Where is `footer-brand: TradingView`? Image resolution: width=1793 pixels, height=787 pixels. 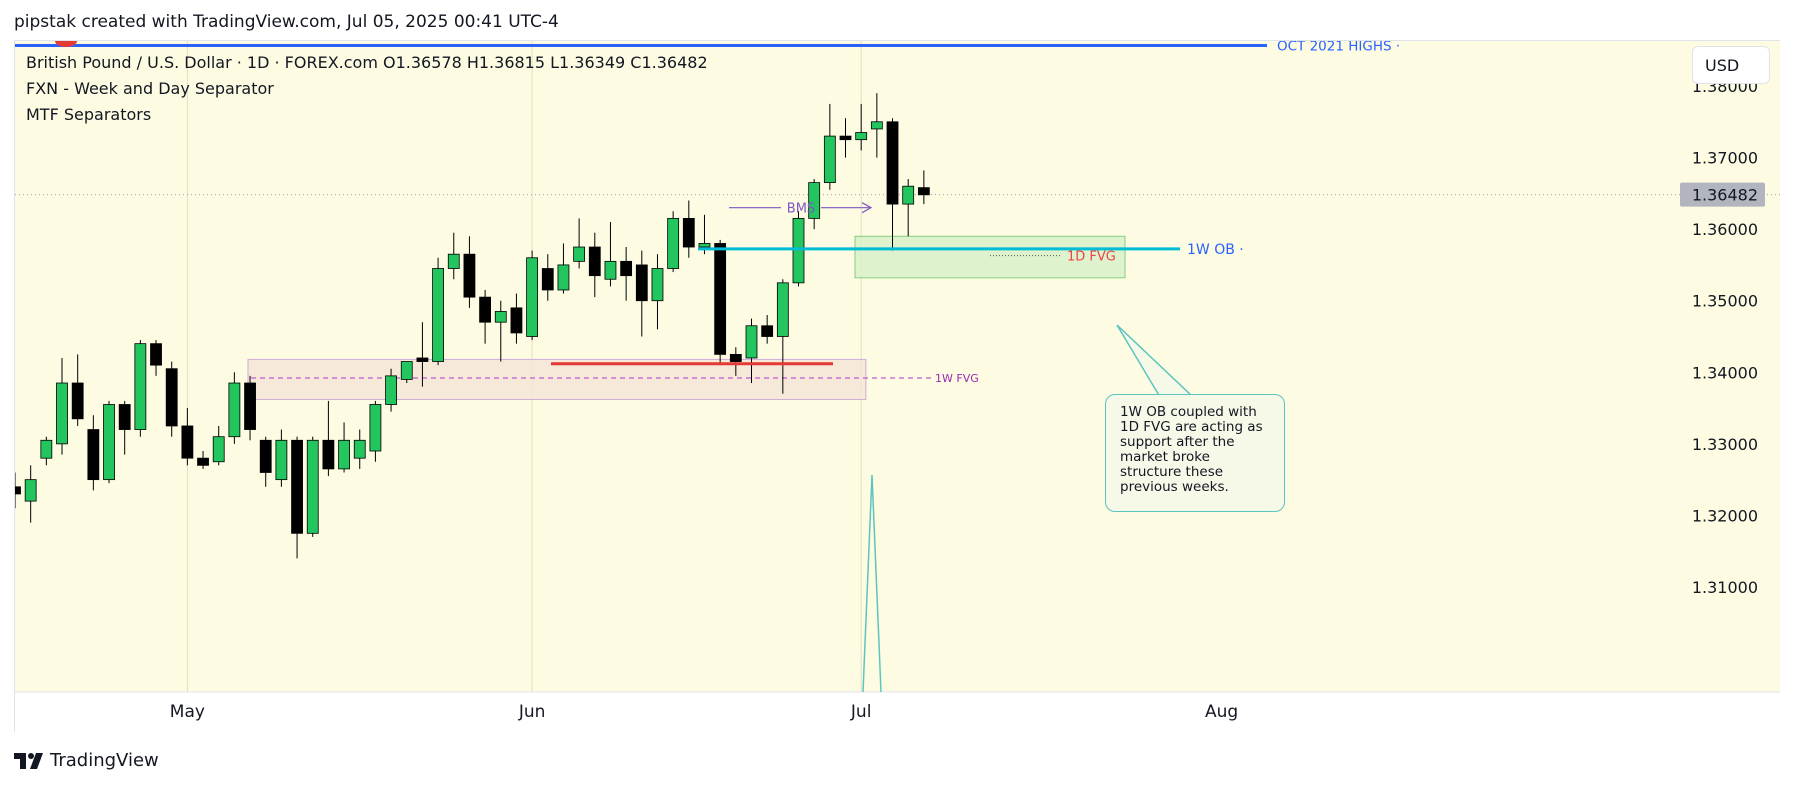
footer-brand: TradingView is located at coordinates (104, 760).